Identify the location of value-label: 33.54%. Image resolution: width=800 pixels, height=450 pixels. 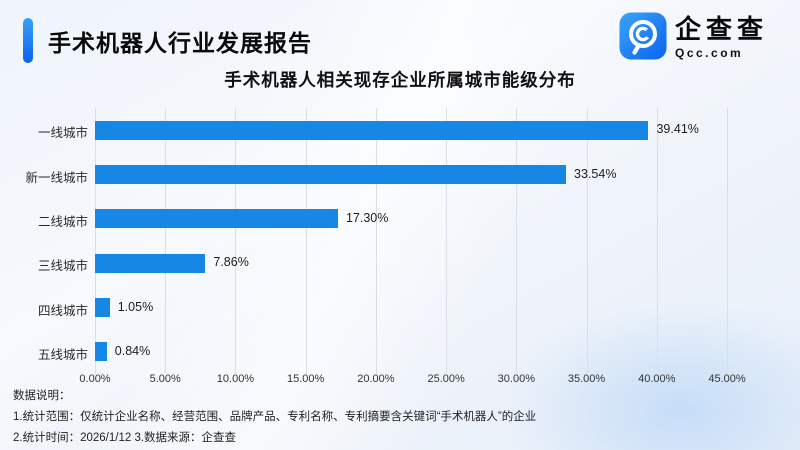
(595, 173).